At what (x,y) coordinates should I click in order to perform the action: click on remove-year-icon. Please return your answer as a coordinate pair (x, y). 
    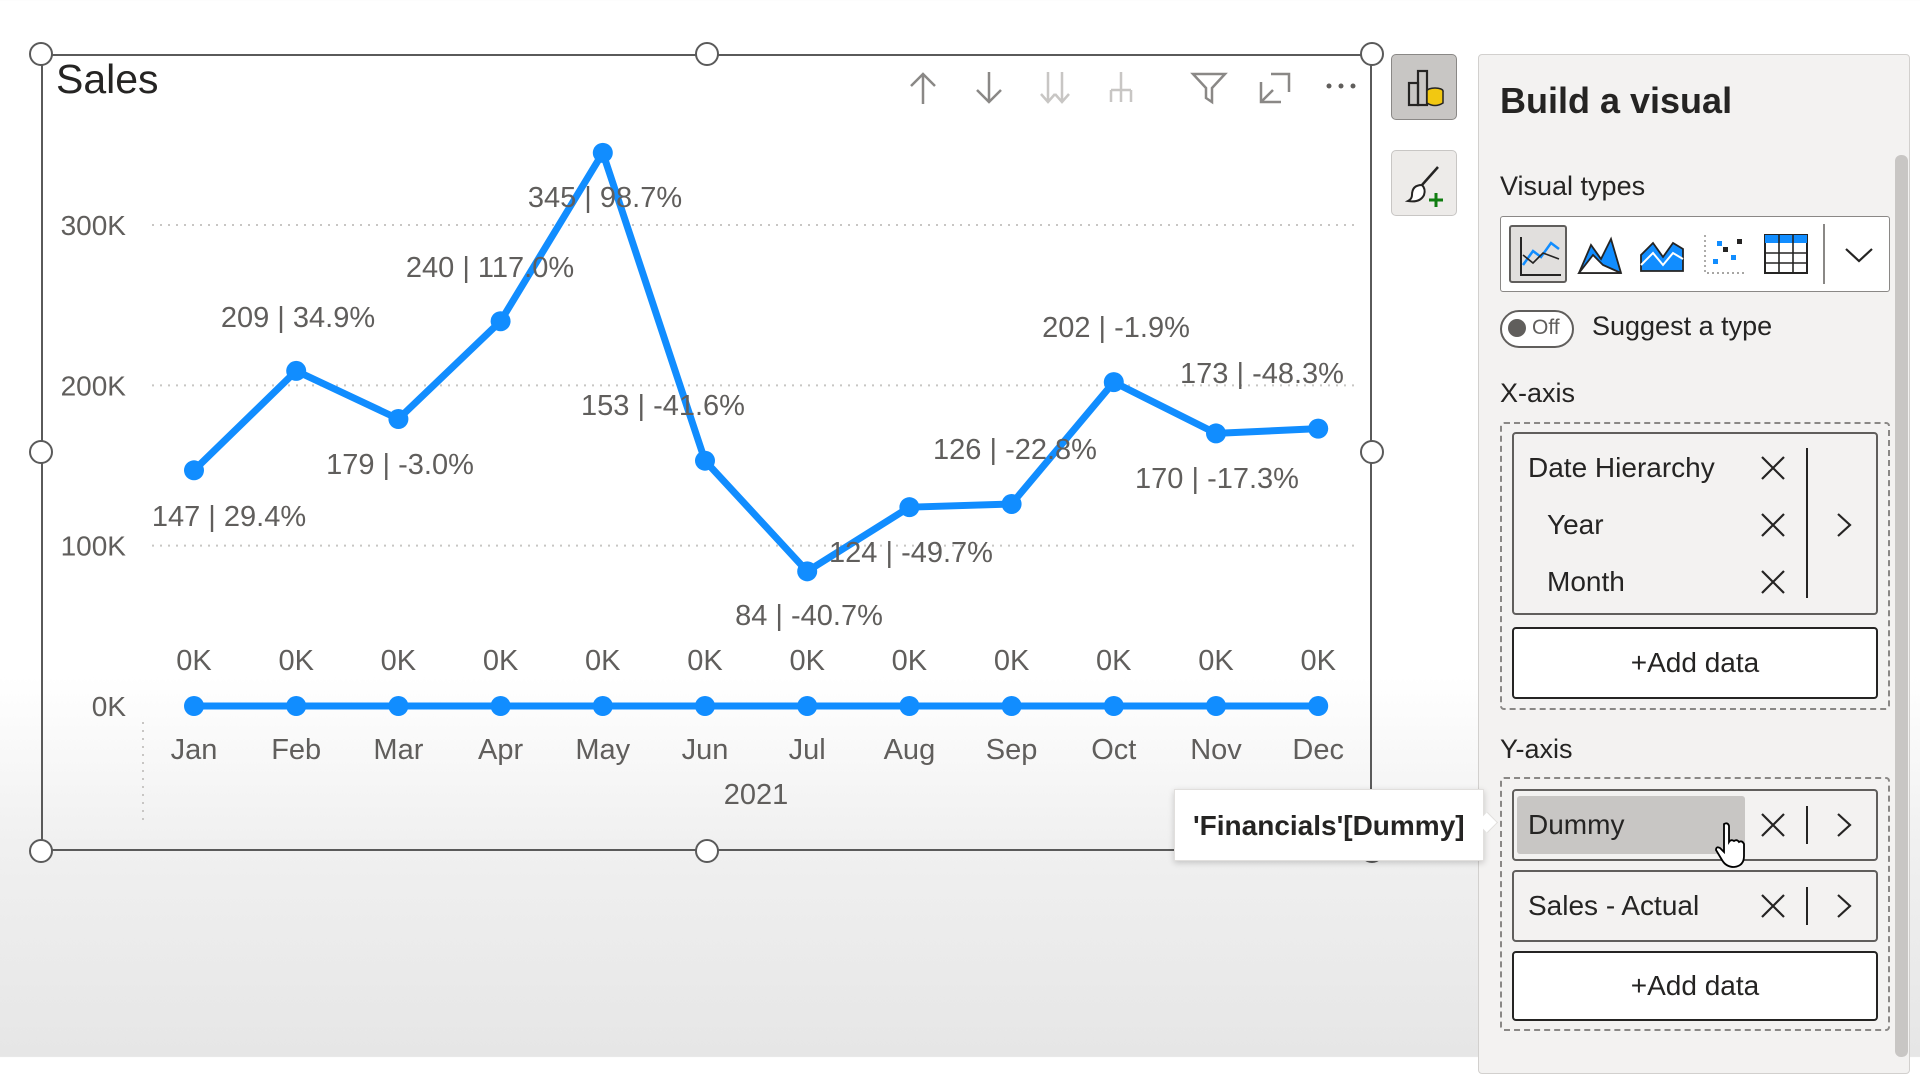
    Looking at the image, I should click on (1773, 525).